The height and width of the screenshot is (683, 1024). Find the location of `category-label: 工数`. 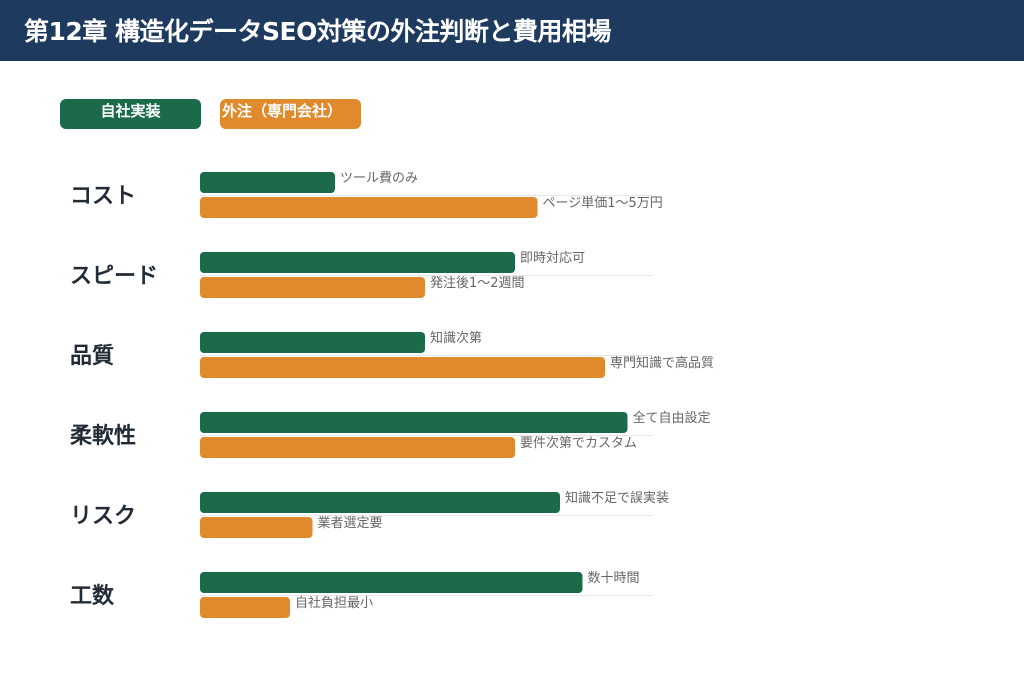

category-label: 工数 is located at coordinates (92, 596).